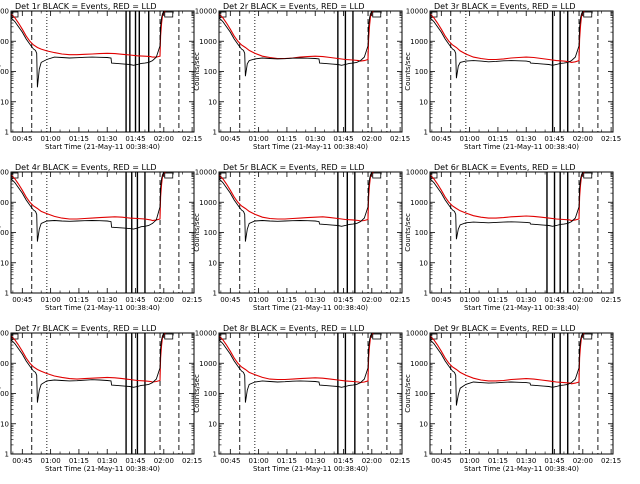  I want to click on panel-title: Det 2r BLACK = Events, RED = LLD, so click(294, 6).